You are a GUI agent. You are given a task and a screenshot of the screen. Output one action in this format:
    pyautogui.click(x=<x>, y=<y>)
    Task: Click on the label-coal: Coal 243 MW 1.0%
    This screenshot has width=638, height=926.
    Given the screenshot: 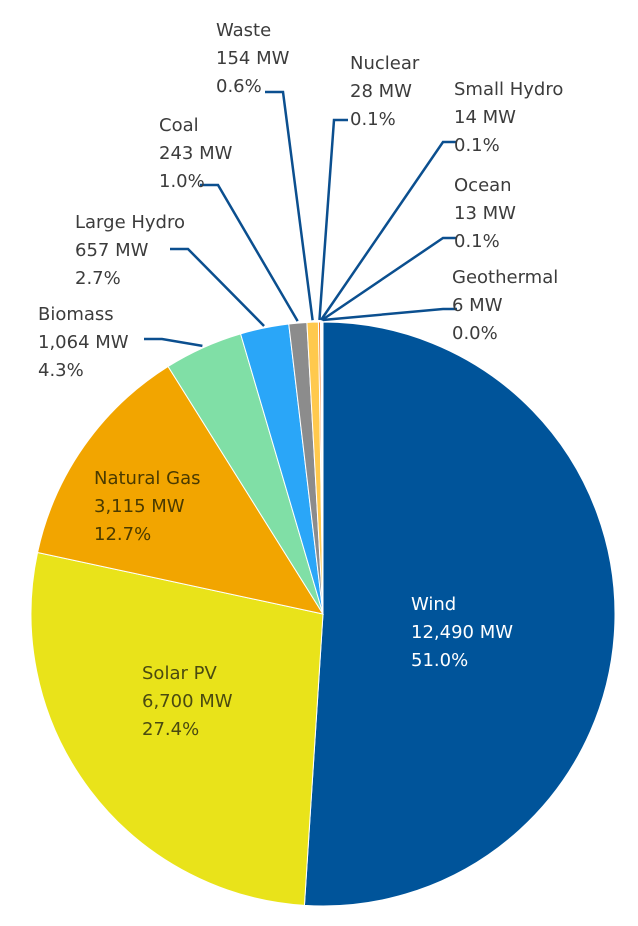 What is the action you would take?
    pyautogui.click(x=196, y=153)
    